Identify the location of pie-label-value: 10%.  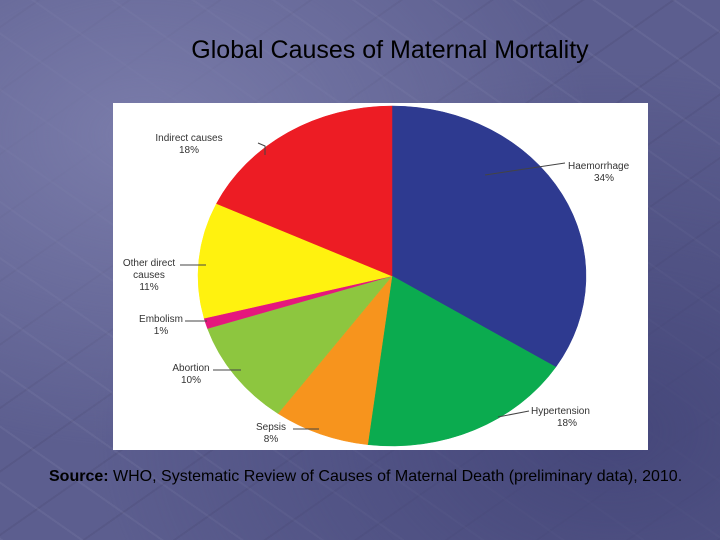
(191, 380).